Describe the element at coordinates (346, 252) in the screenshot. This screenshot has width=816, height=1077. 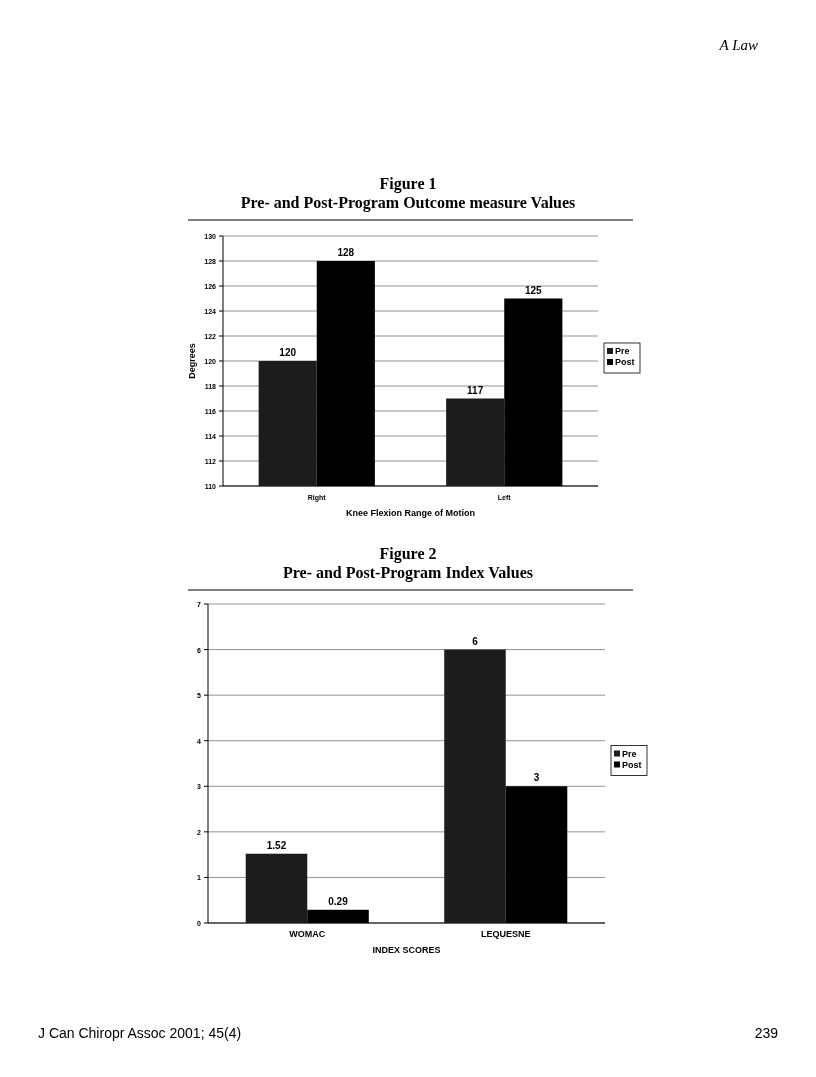
I see `data-label: 128` at that location.